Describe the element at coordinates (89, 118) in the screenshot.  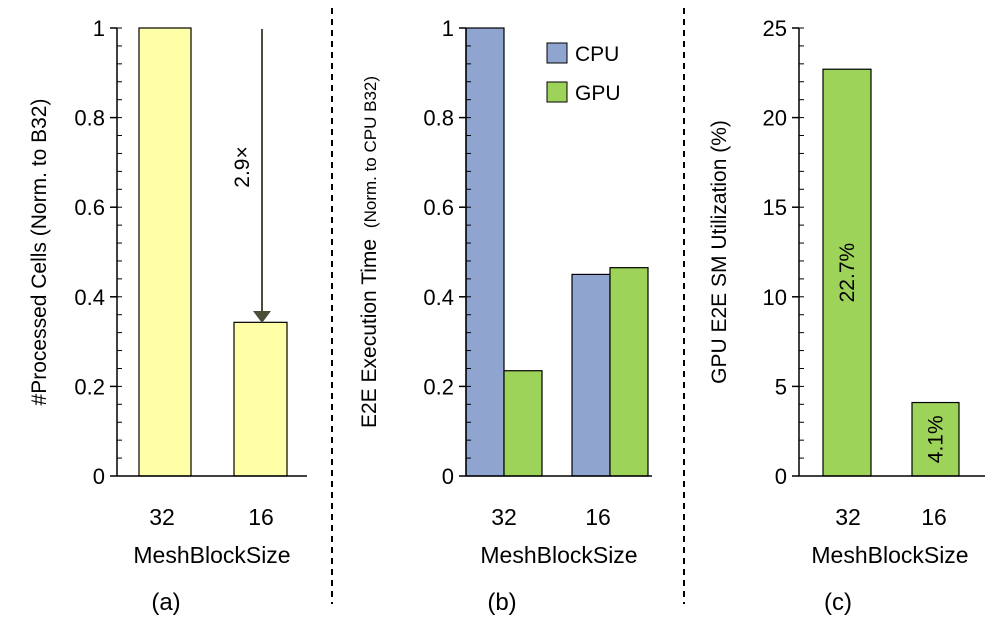
I see `panel-a-ytick-label: 0.8` at that location.